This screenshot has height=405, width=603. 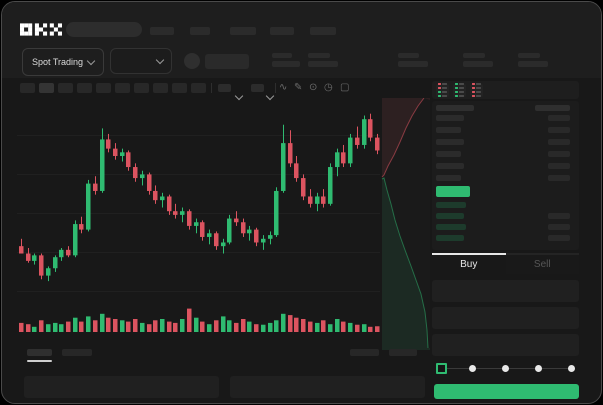 What do you see at coordinates (57, 62) in the screenshot?
I see `market-type-label: Spot Trading` at bounding box center [57, 62].